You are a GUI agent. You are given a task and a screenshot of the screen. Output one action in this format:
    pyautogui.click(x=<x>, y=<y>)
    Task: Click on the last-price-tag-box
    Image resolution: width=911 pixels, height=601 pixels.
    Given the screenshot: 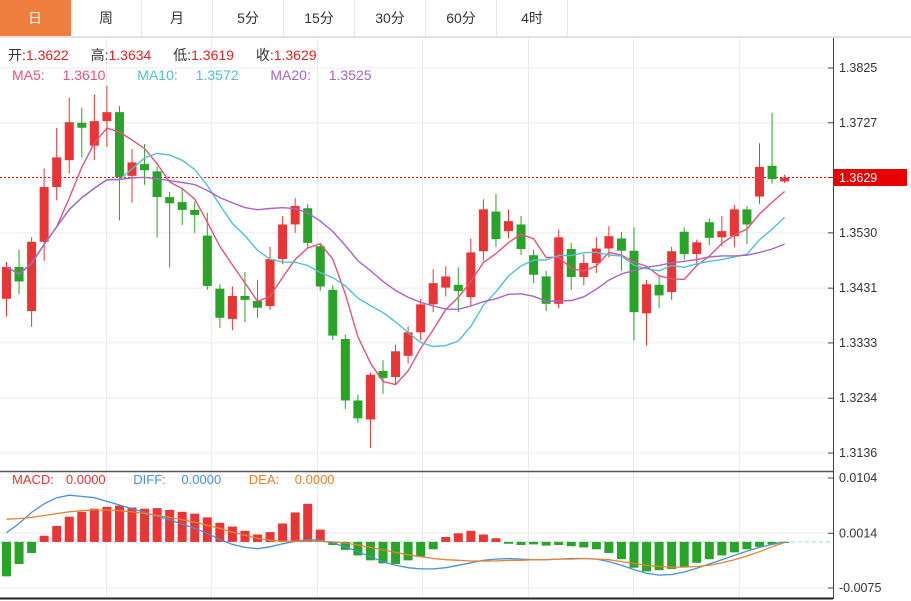 What is the action you would take?
    pyautogui.click(x=870, y=178)
    